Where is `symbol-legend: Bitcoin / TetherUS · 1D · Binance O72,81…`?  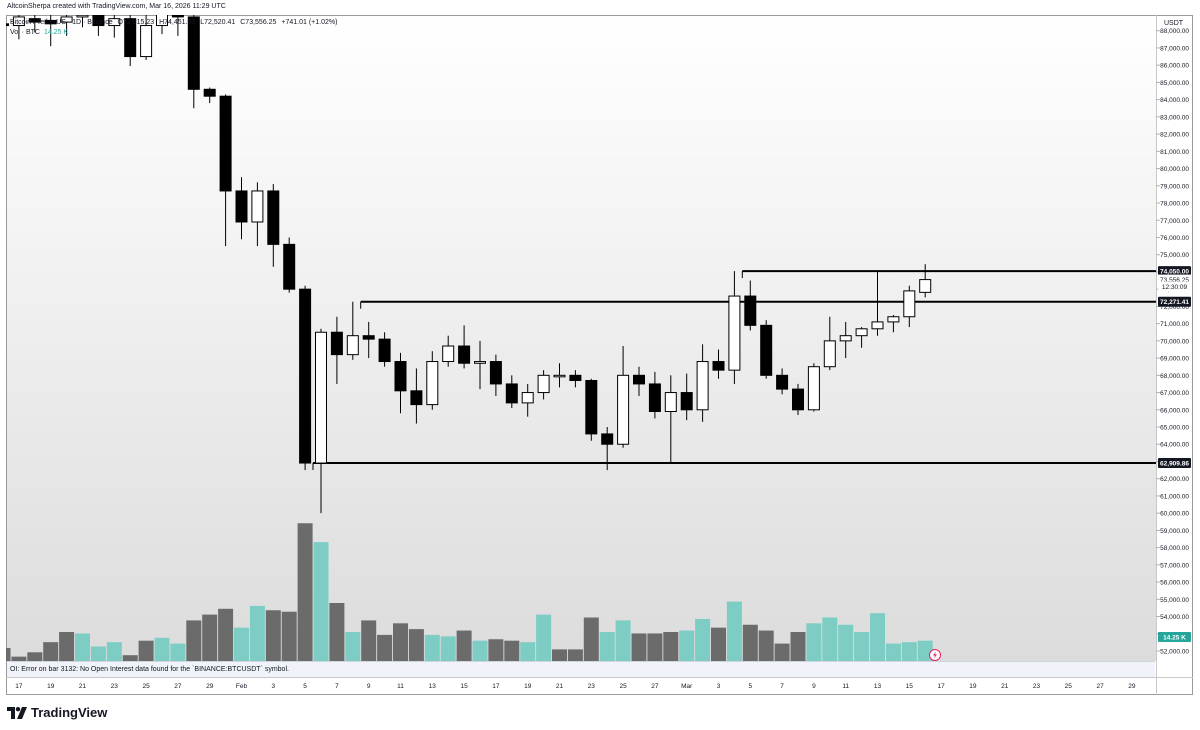
symbol-legend: Bitcoin / TetherUS · 1D · Binance O72,81… is located at coordinates (175, 22).